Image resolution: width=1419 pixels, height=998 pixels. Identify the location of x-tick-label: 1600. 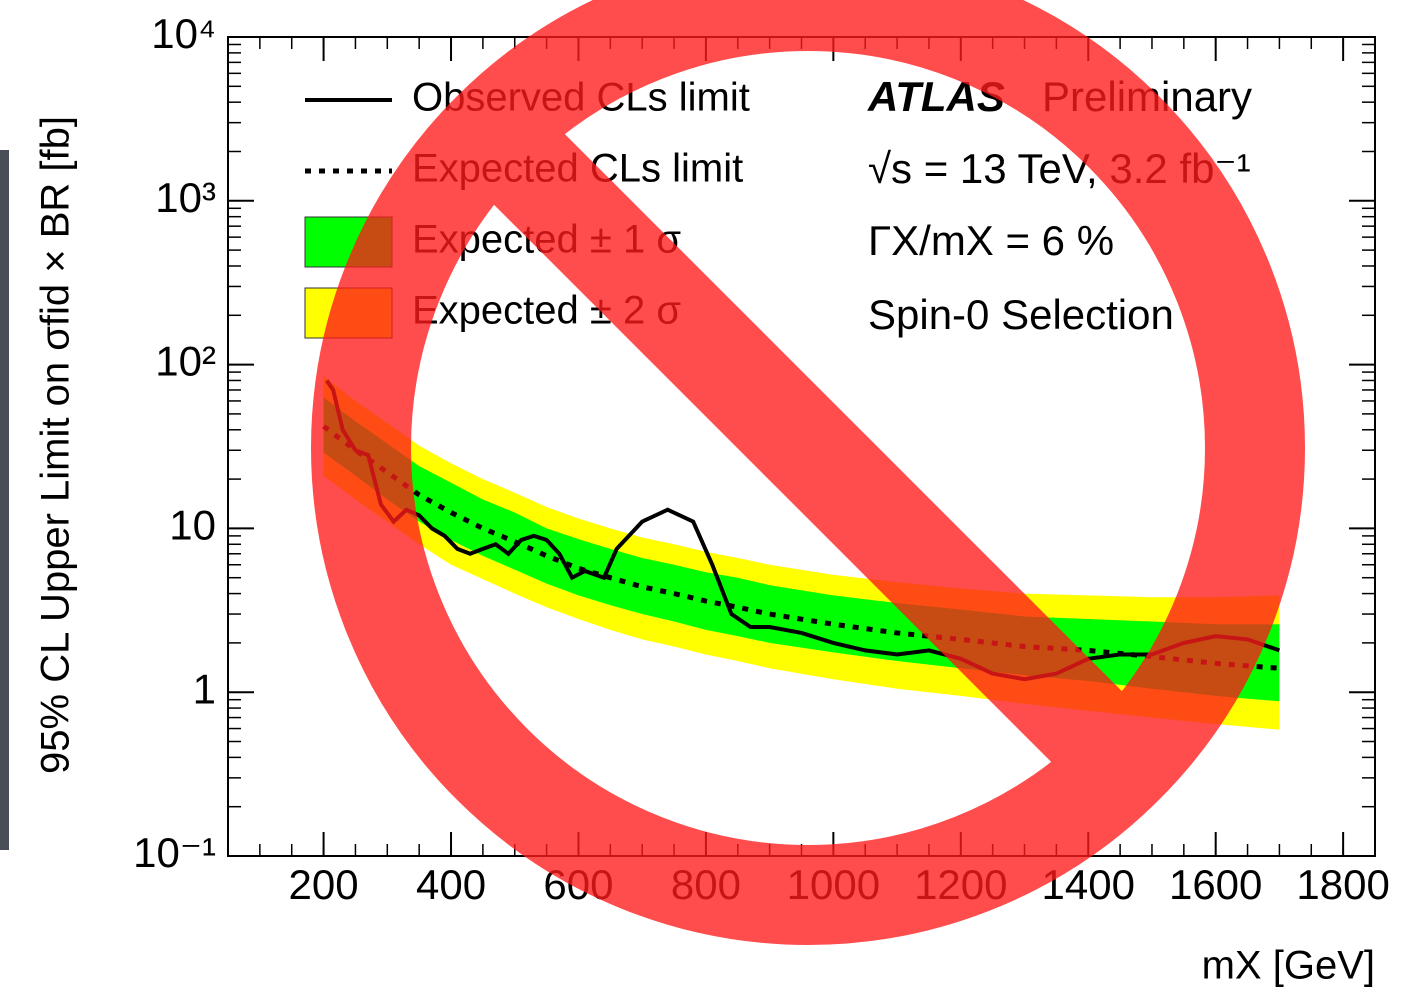
(1215, 884).